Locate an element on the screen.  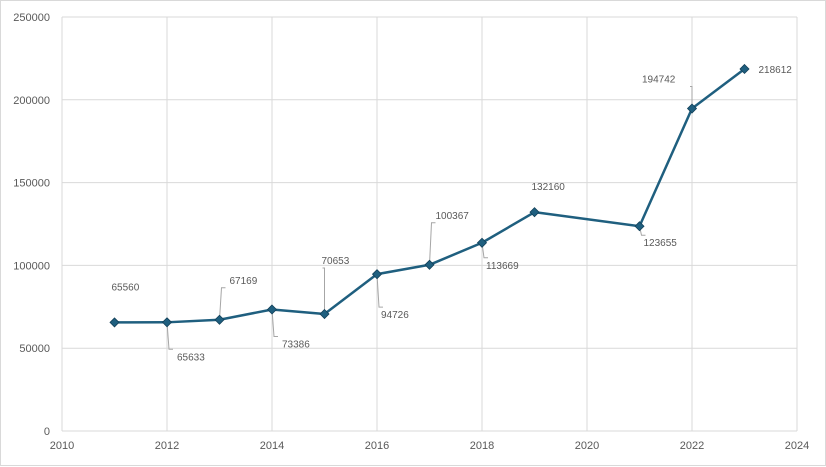
data-label: 65560 is located at coordinates (126, 287).